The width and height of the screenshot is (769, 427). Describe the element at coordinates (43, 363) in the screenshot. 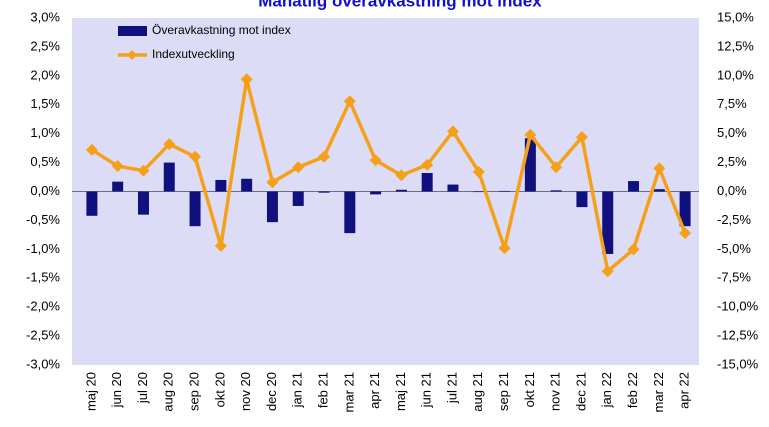

I see `y-tick-label: -3,0%` at that location.